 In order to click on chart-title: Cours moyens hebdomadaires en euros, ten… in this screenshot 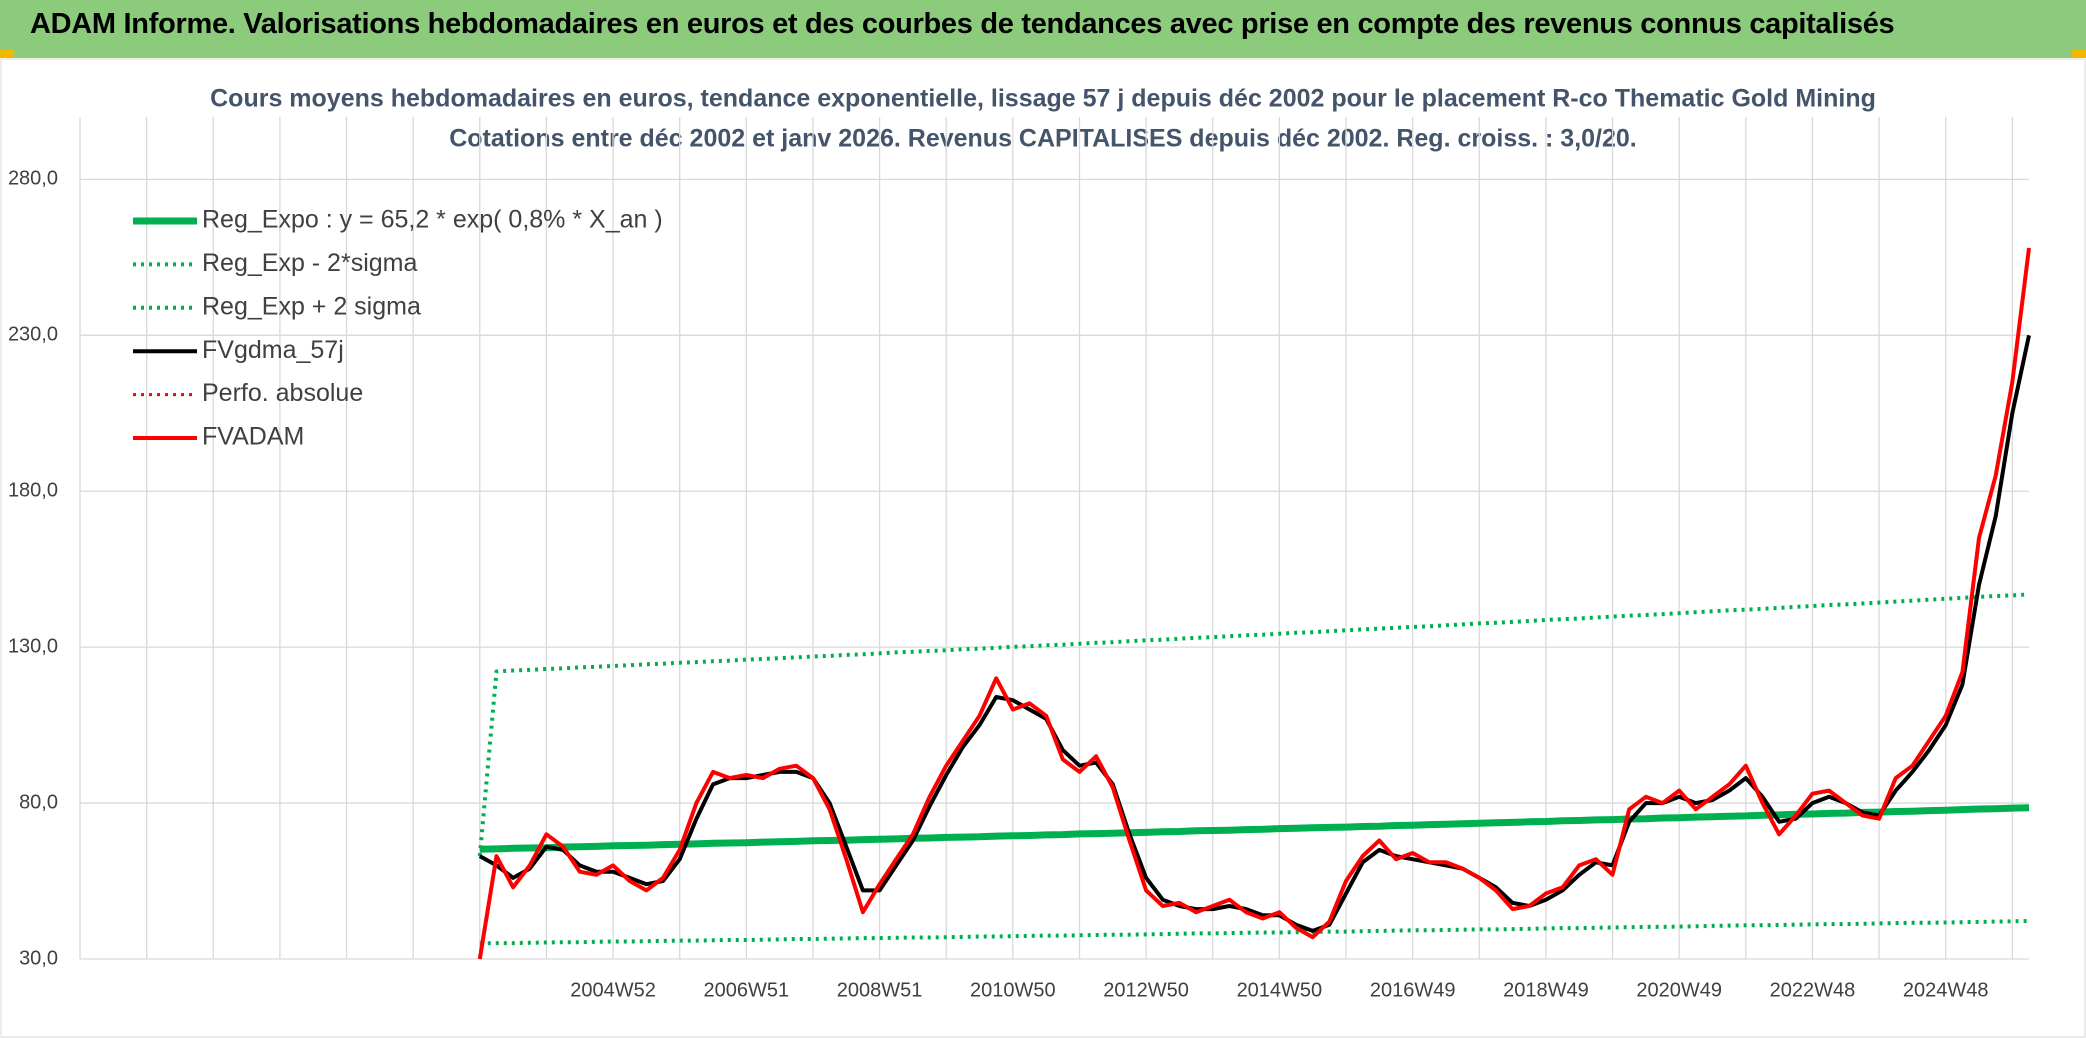, I will do `click(1043, 99)`.